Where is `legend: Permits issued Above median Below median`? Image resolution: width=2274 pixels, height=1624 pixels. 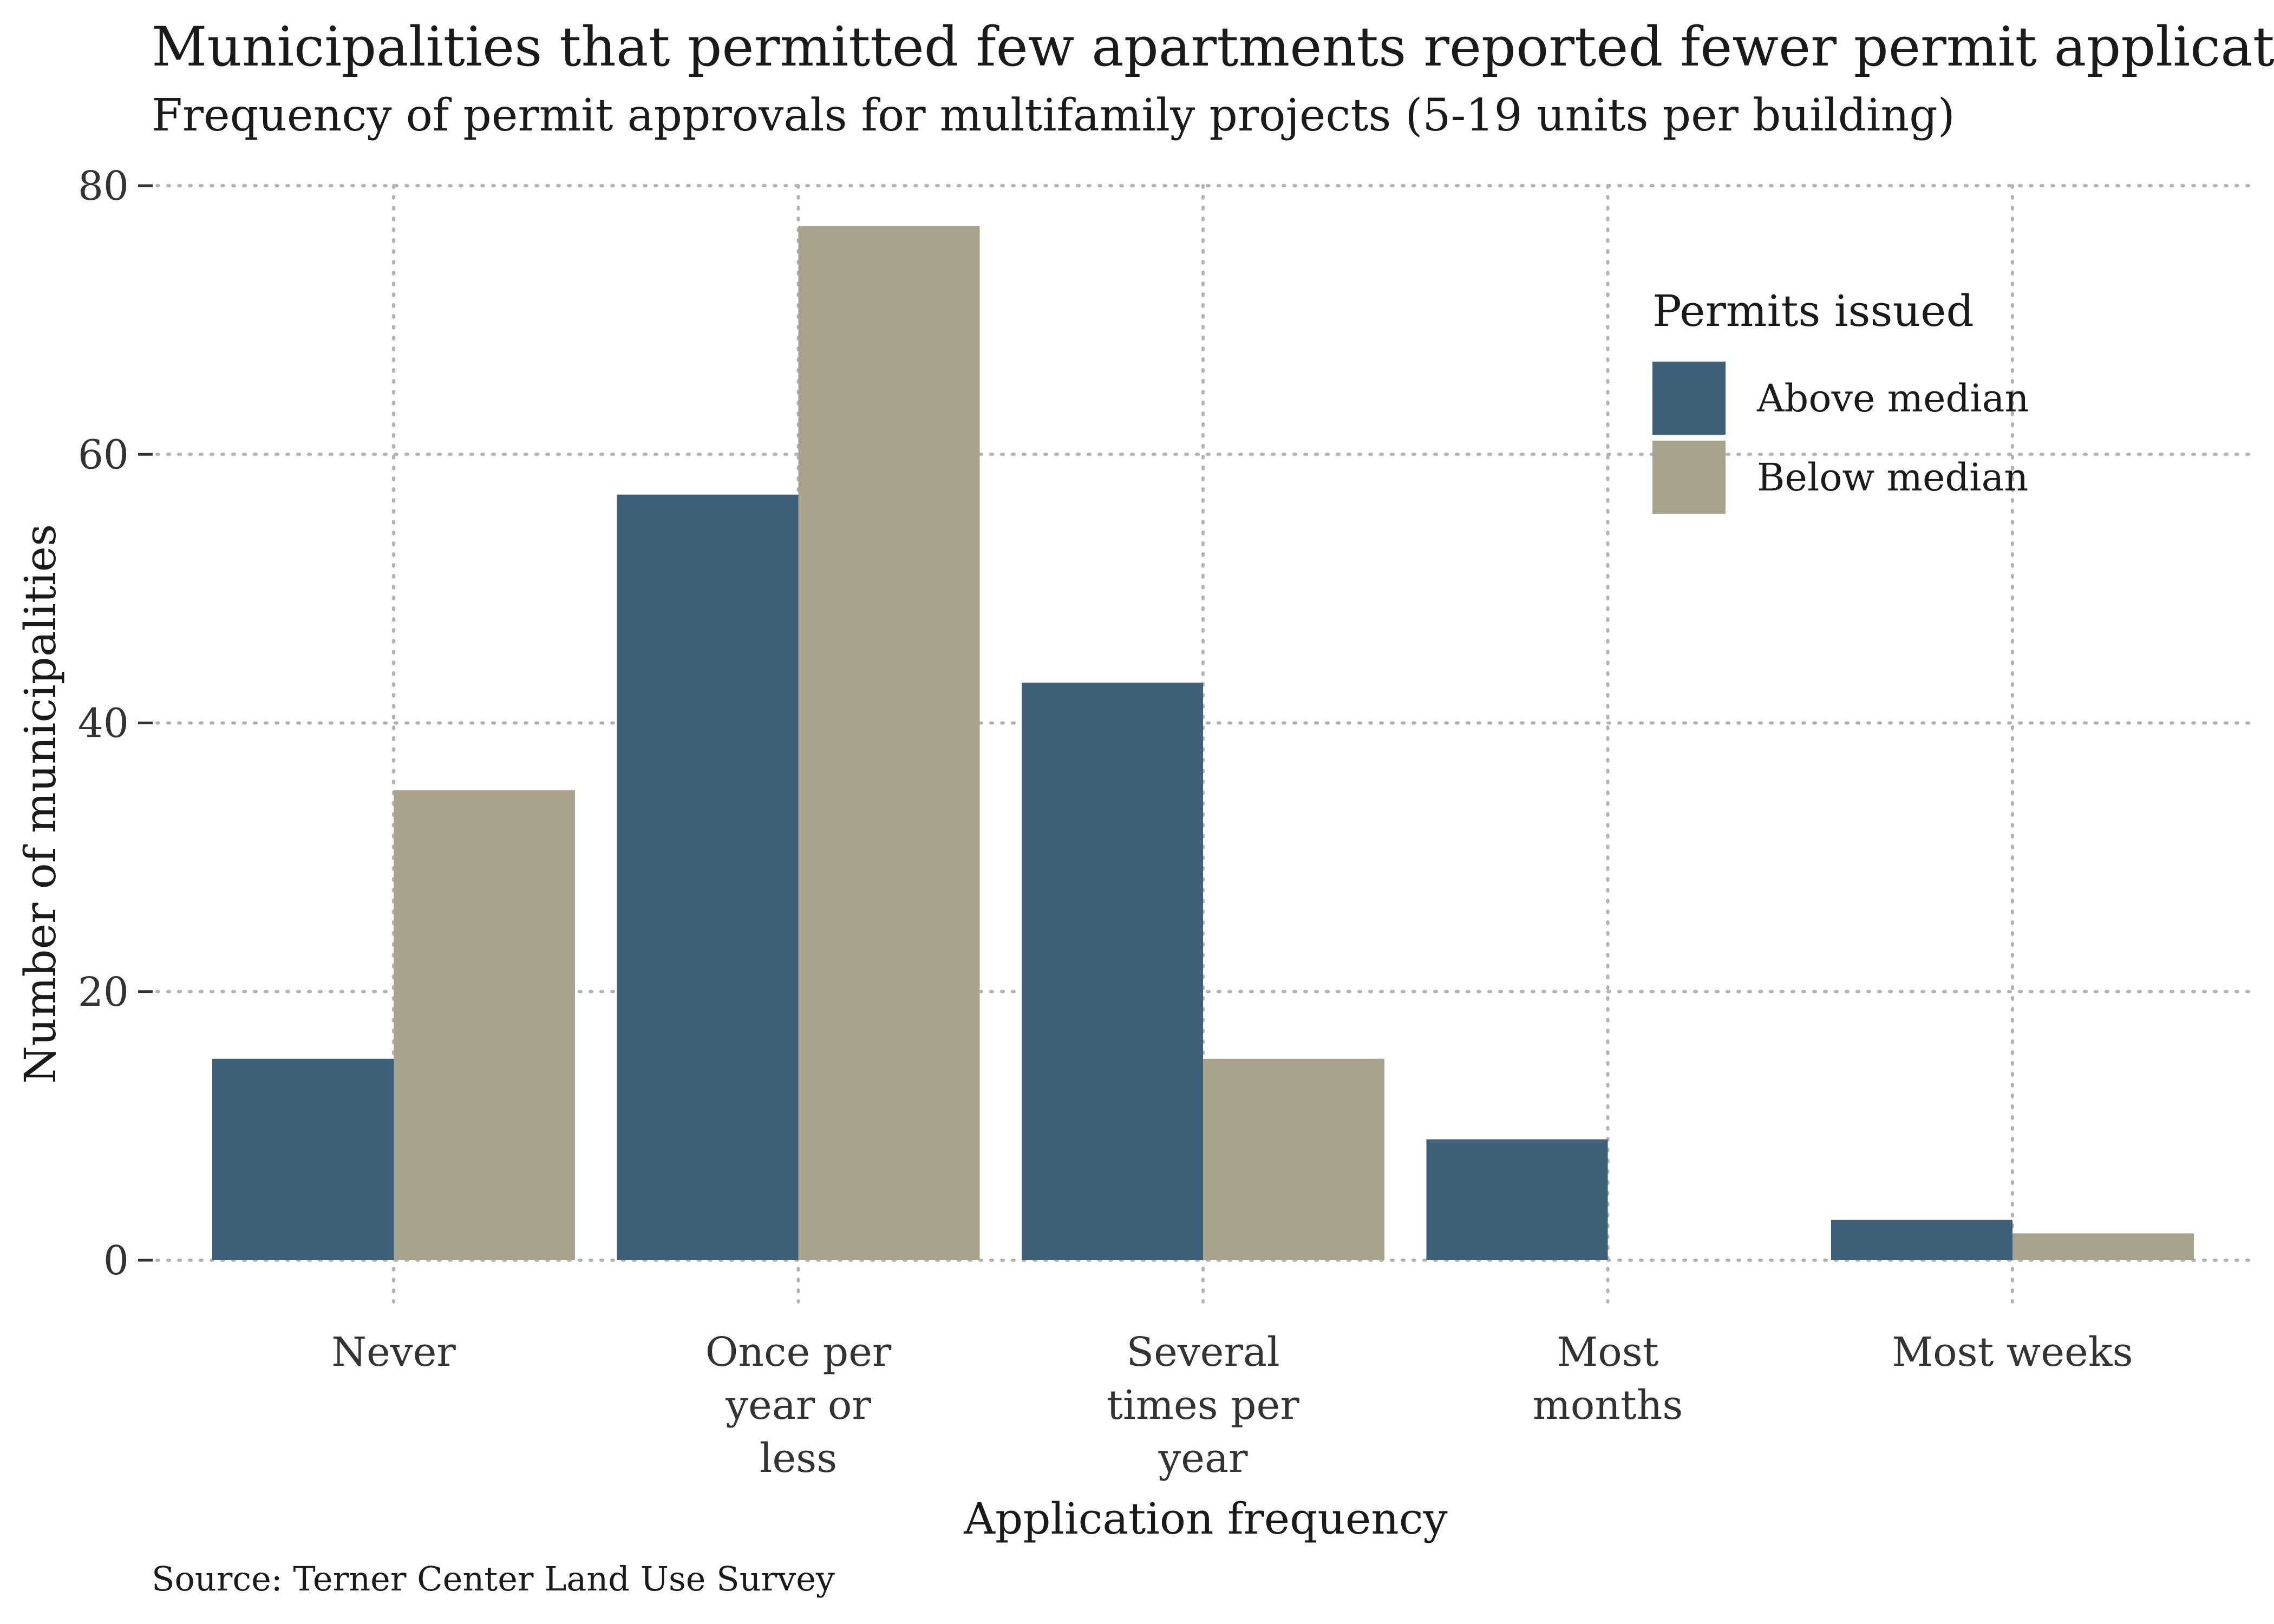
legend: Permits issued Above median Below median is located at coordinates (1841, 400).